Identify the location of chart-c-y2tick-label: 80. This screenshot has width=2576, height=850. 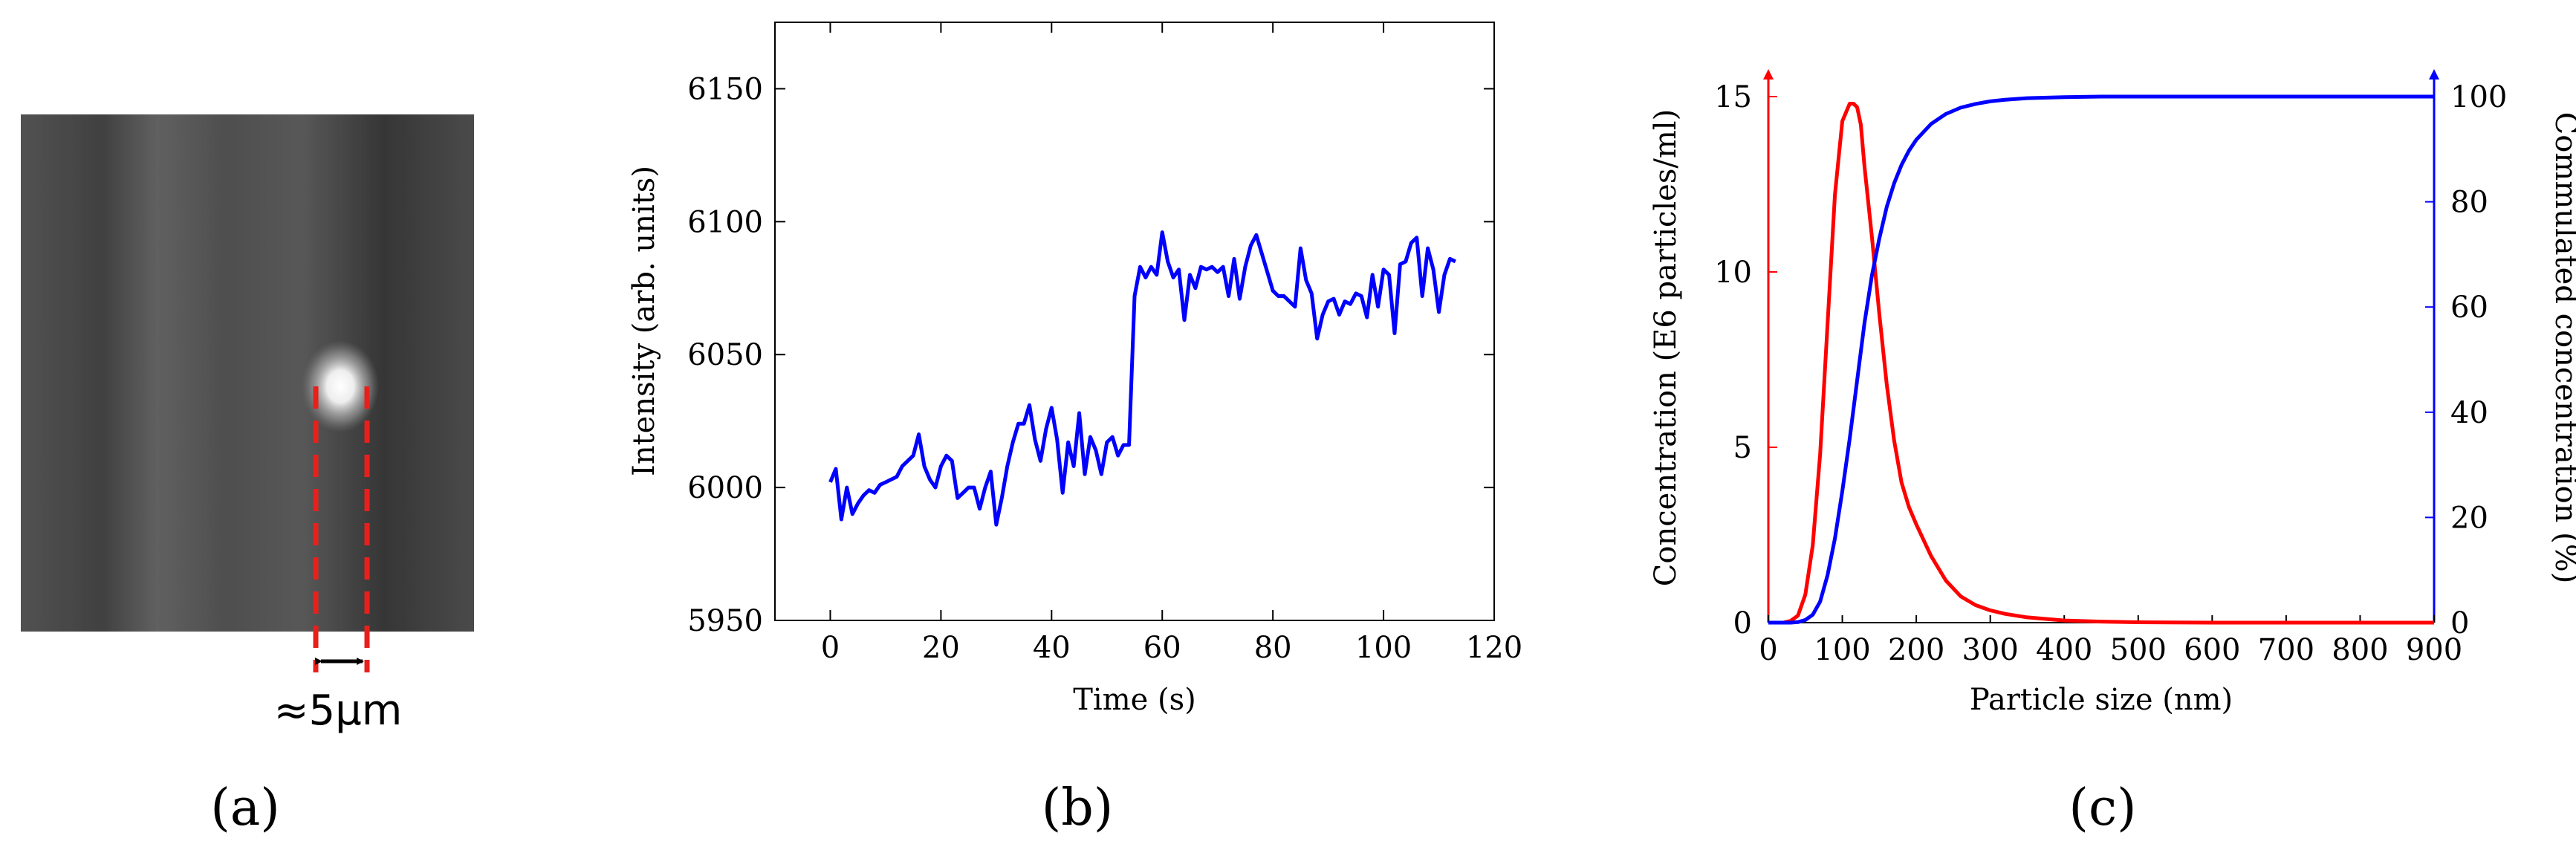
(2469, 203).